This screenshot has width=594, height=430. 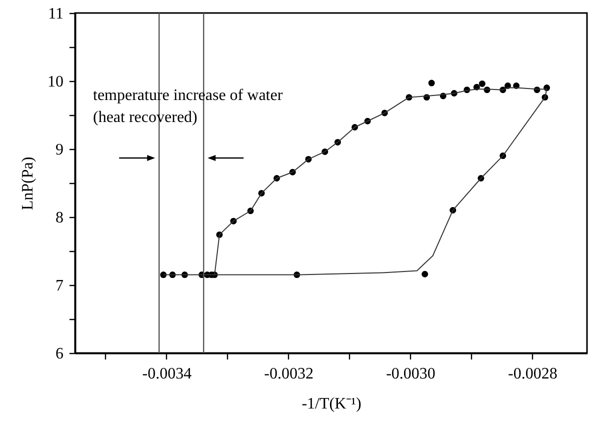 I want to click on y-tick-label: 6, so click(x=60, y=354).